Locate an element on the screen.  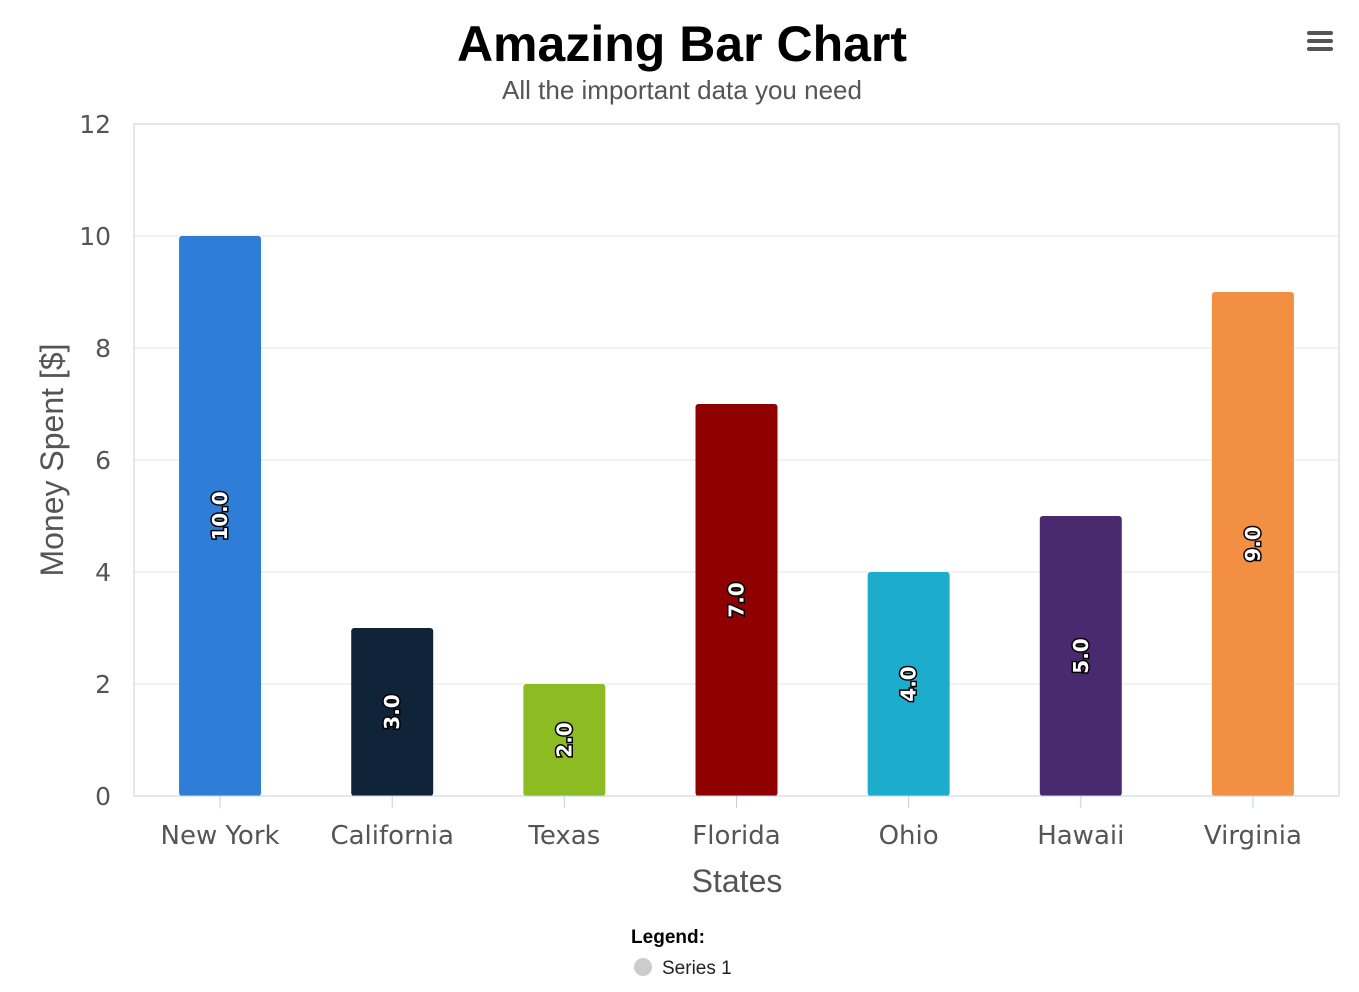
x-tick-label: Florida is located at coordinates (736, 836).